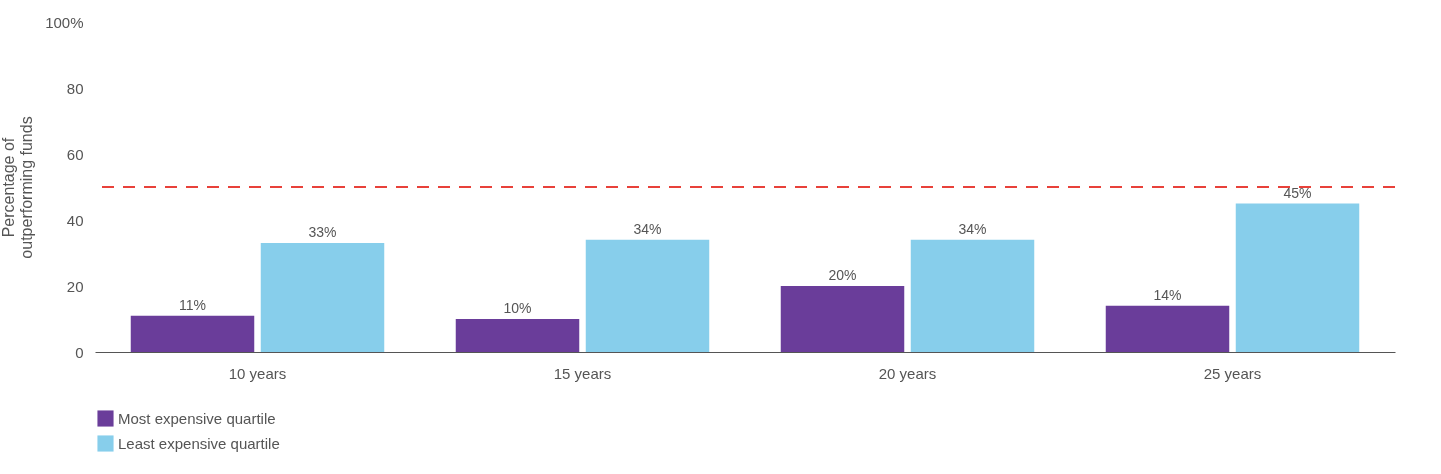 Image resolution: width=1441 pixels, height=474 pixels. What do you see at coordinates (75, 154) in the screenshot?
I see `y-tick-label: 60` at bounding box center [75, 154].